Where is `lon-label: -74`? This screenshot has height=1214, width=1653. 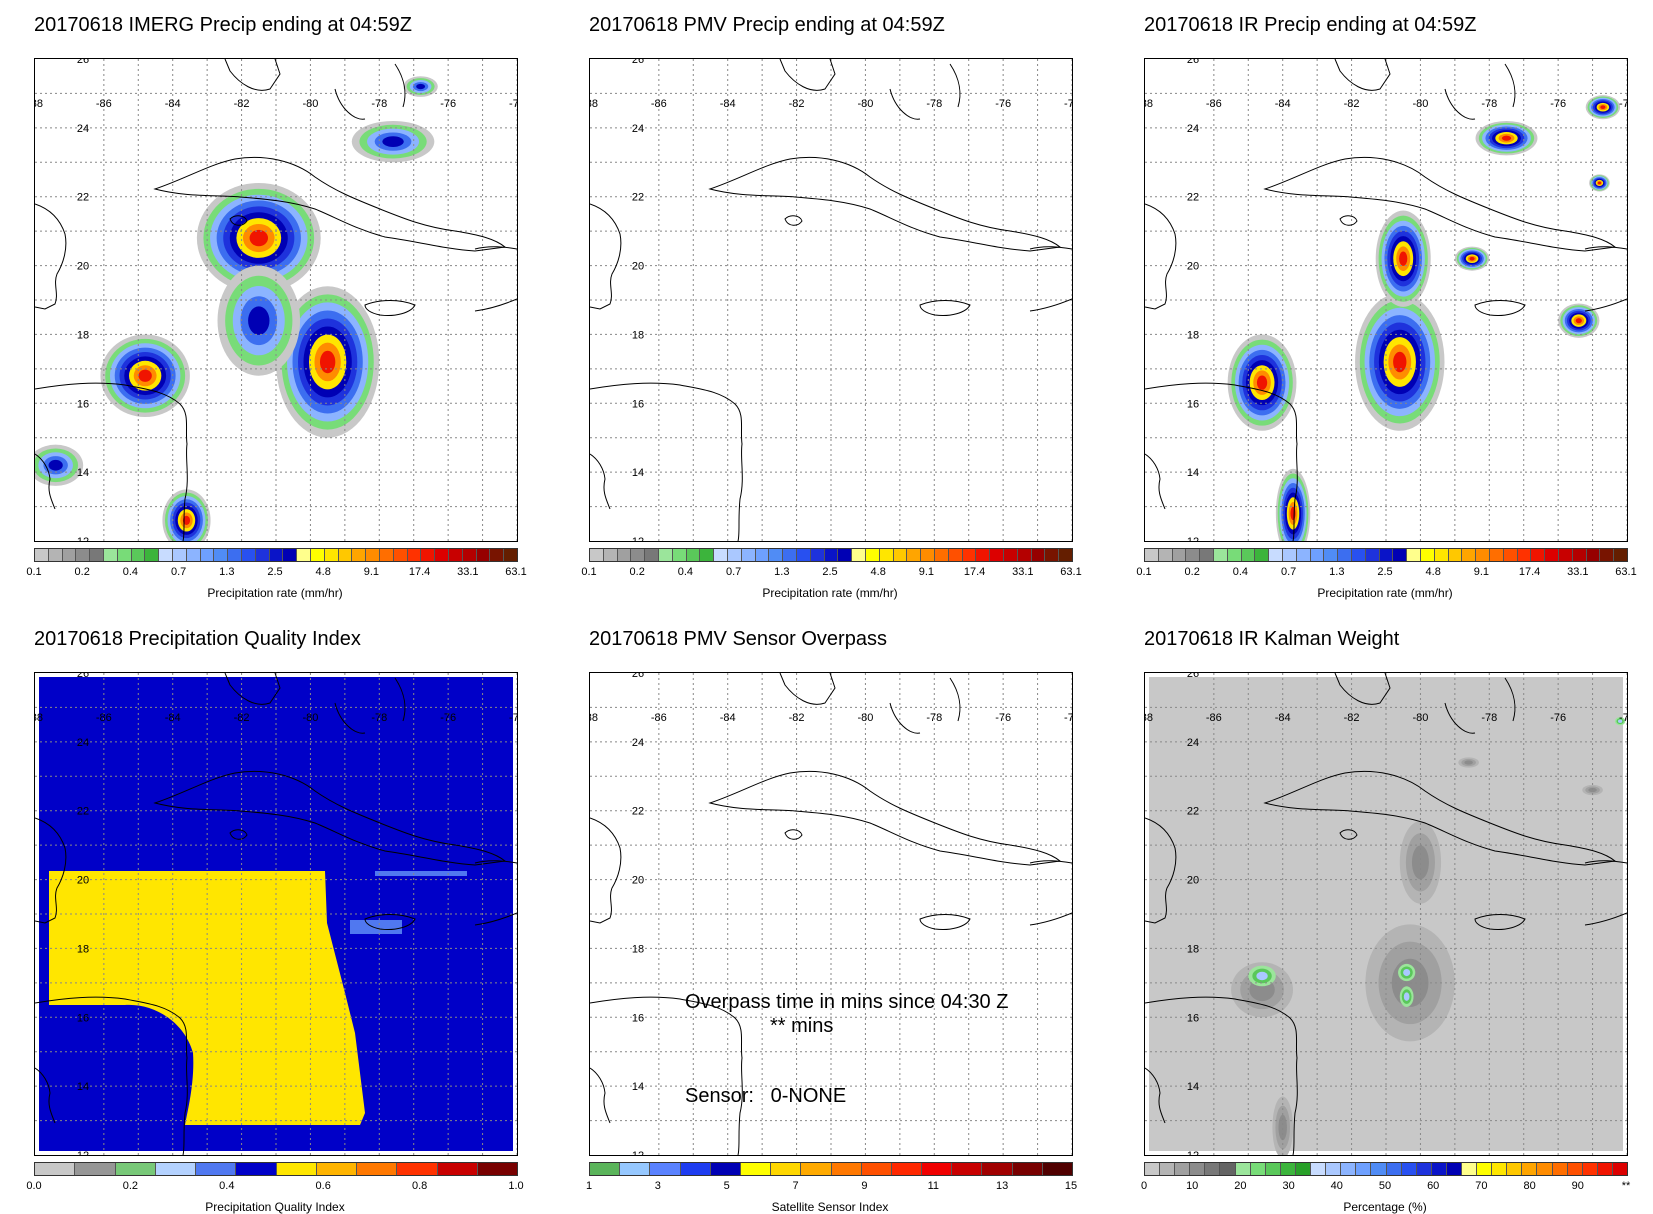 lon-label: -74 is located at coordinates (1068, 104).